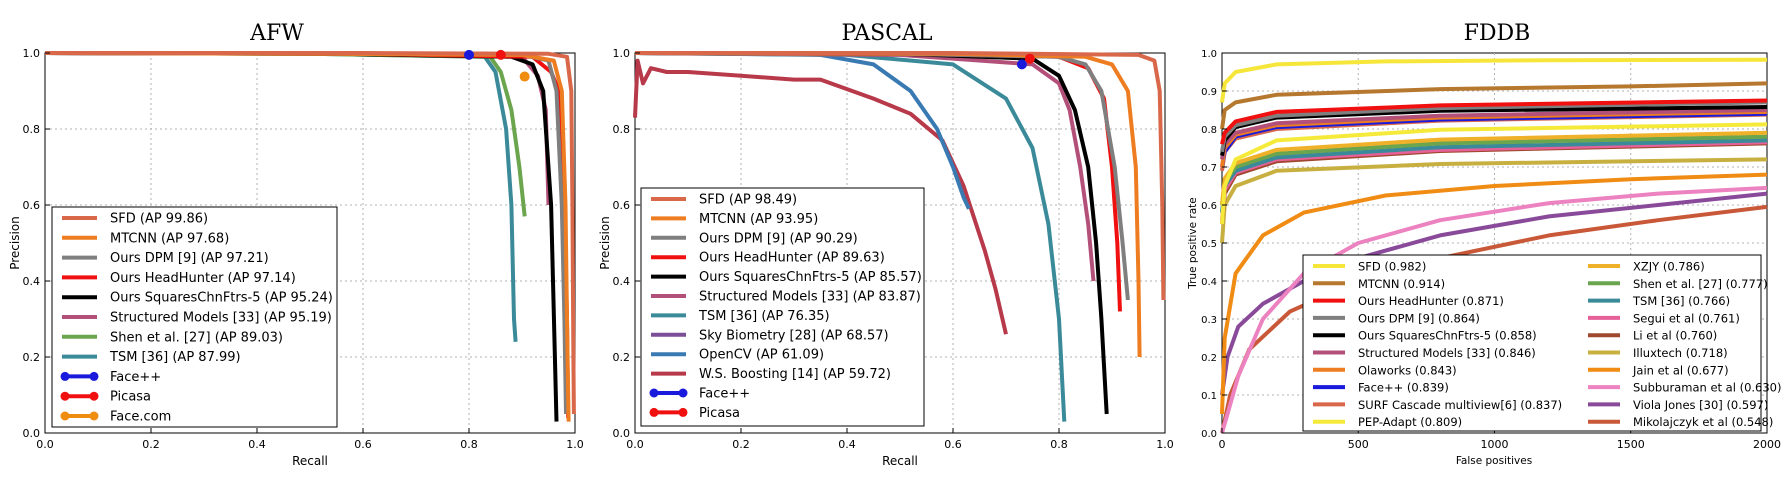  I want to click on y-axis-label-pascal: Precision, so click(605, 243).